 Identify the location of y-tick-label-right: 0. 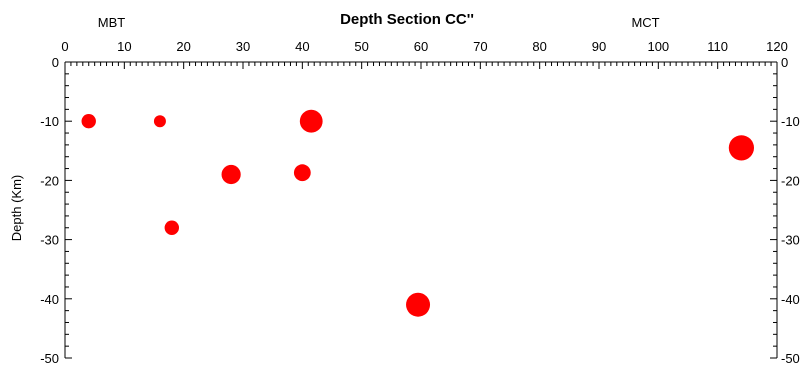
(784, 62).